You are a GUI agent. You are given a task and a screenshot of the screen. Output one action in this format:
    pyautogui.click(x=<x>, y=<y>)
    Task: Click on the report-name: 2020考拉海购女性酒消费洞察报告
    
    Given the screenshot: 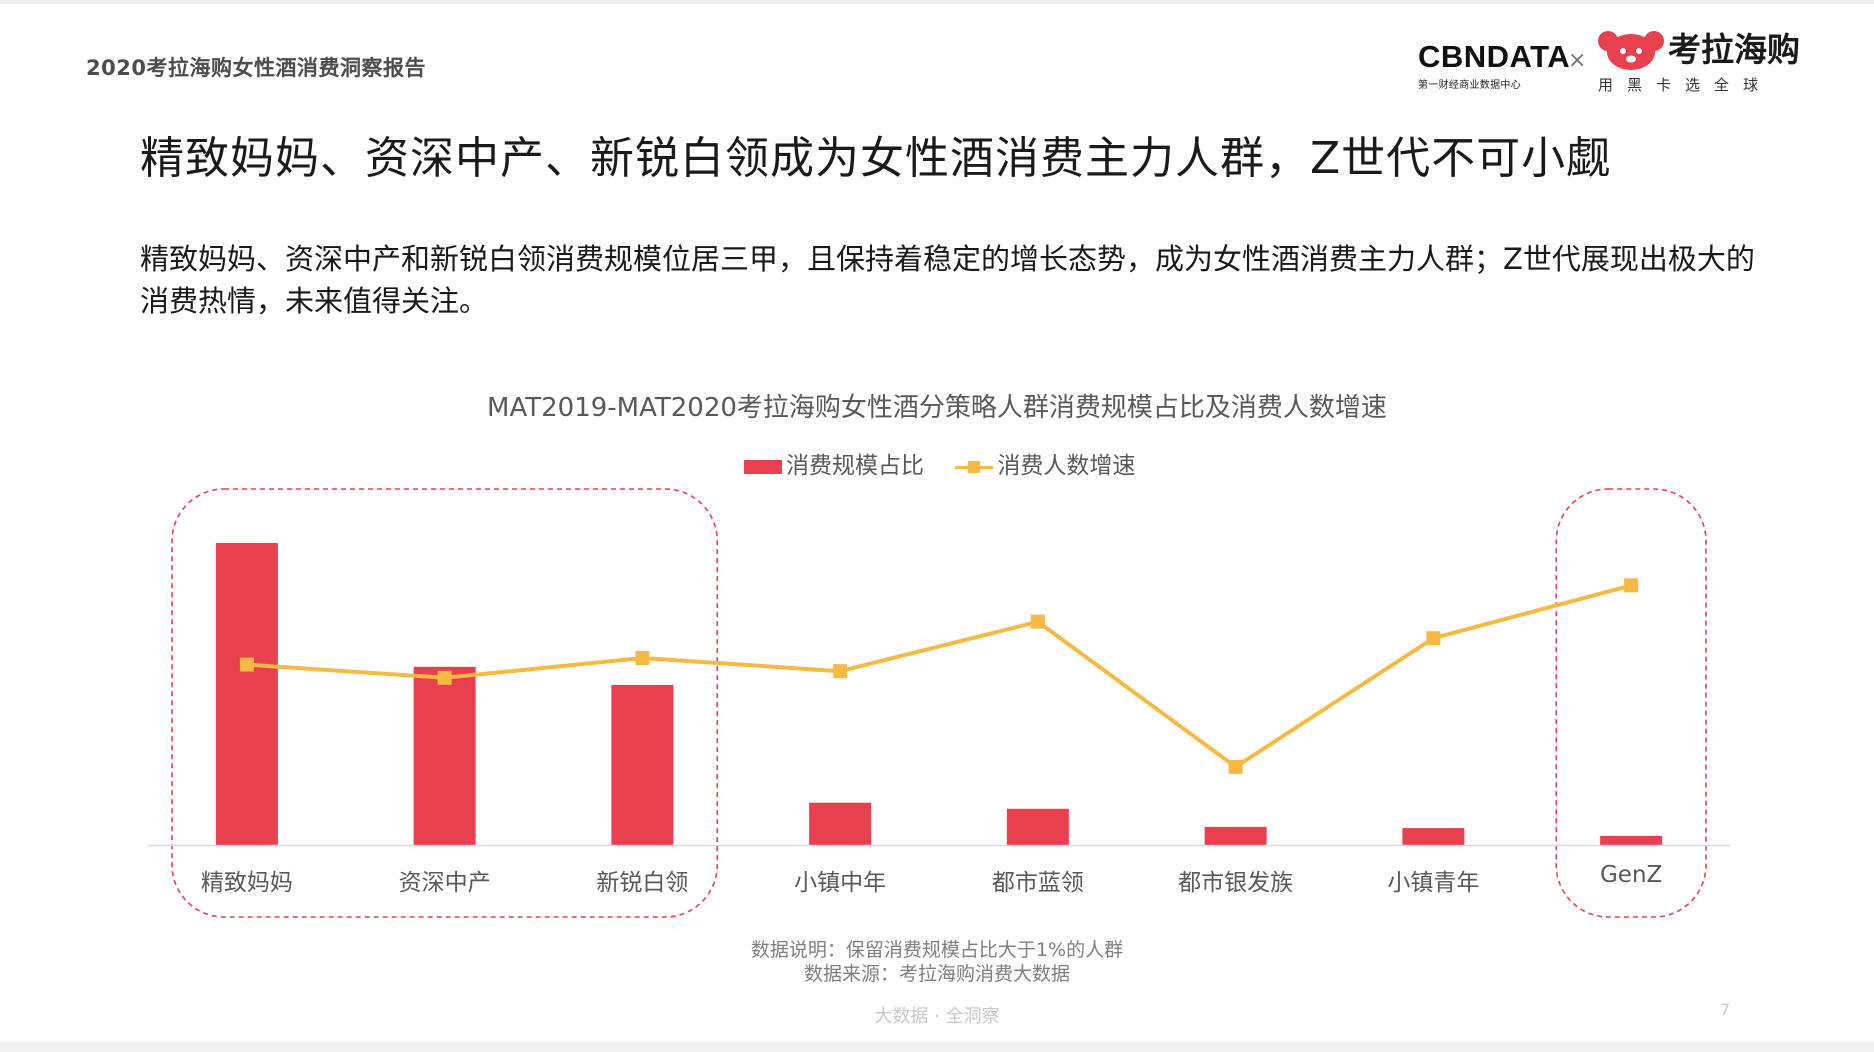 What is the action you would take?
    pyautogui.click(x=256, y=68)
    